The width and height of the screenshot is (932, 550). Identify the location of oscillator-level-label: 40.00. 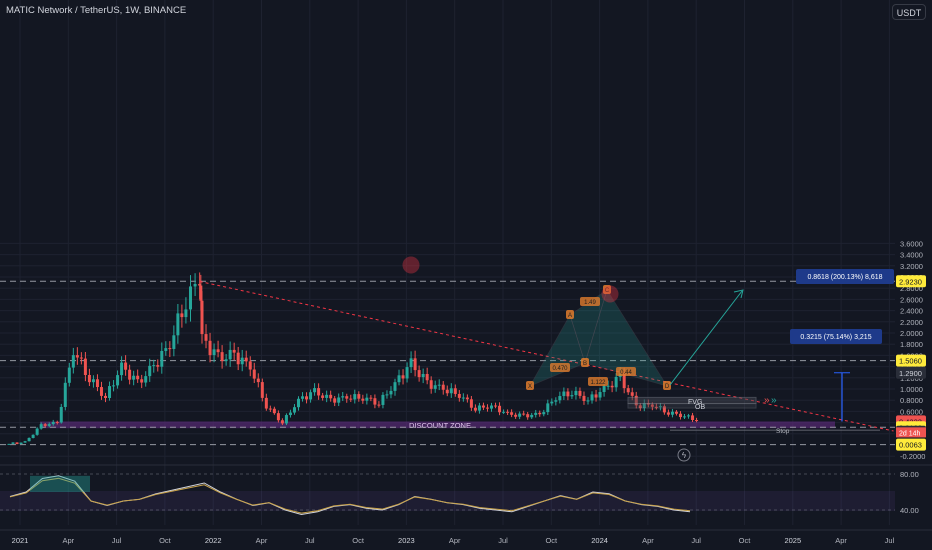
(909, 510).